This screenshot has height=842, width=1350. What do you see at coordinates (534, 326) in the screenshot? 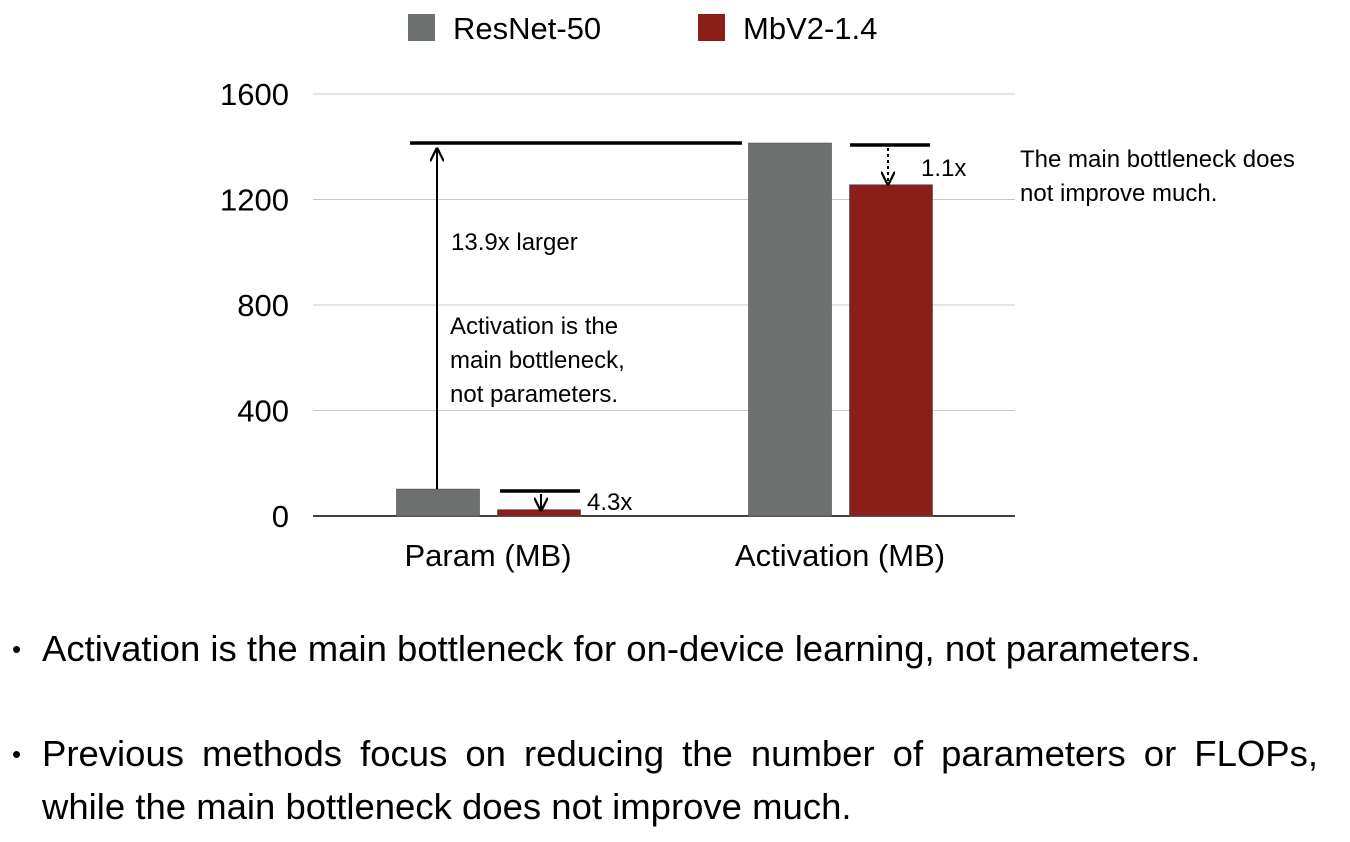
I see `note-line-1: Activation is the` at bounding box center [534, 326].